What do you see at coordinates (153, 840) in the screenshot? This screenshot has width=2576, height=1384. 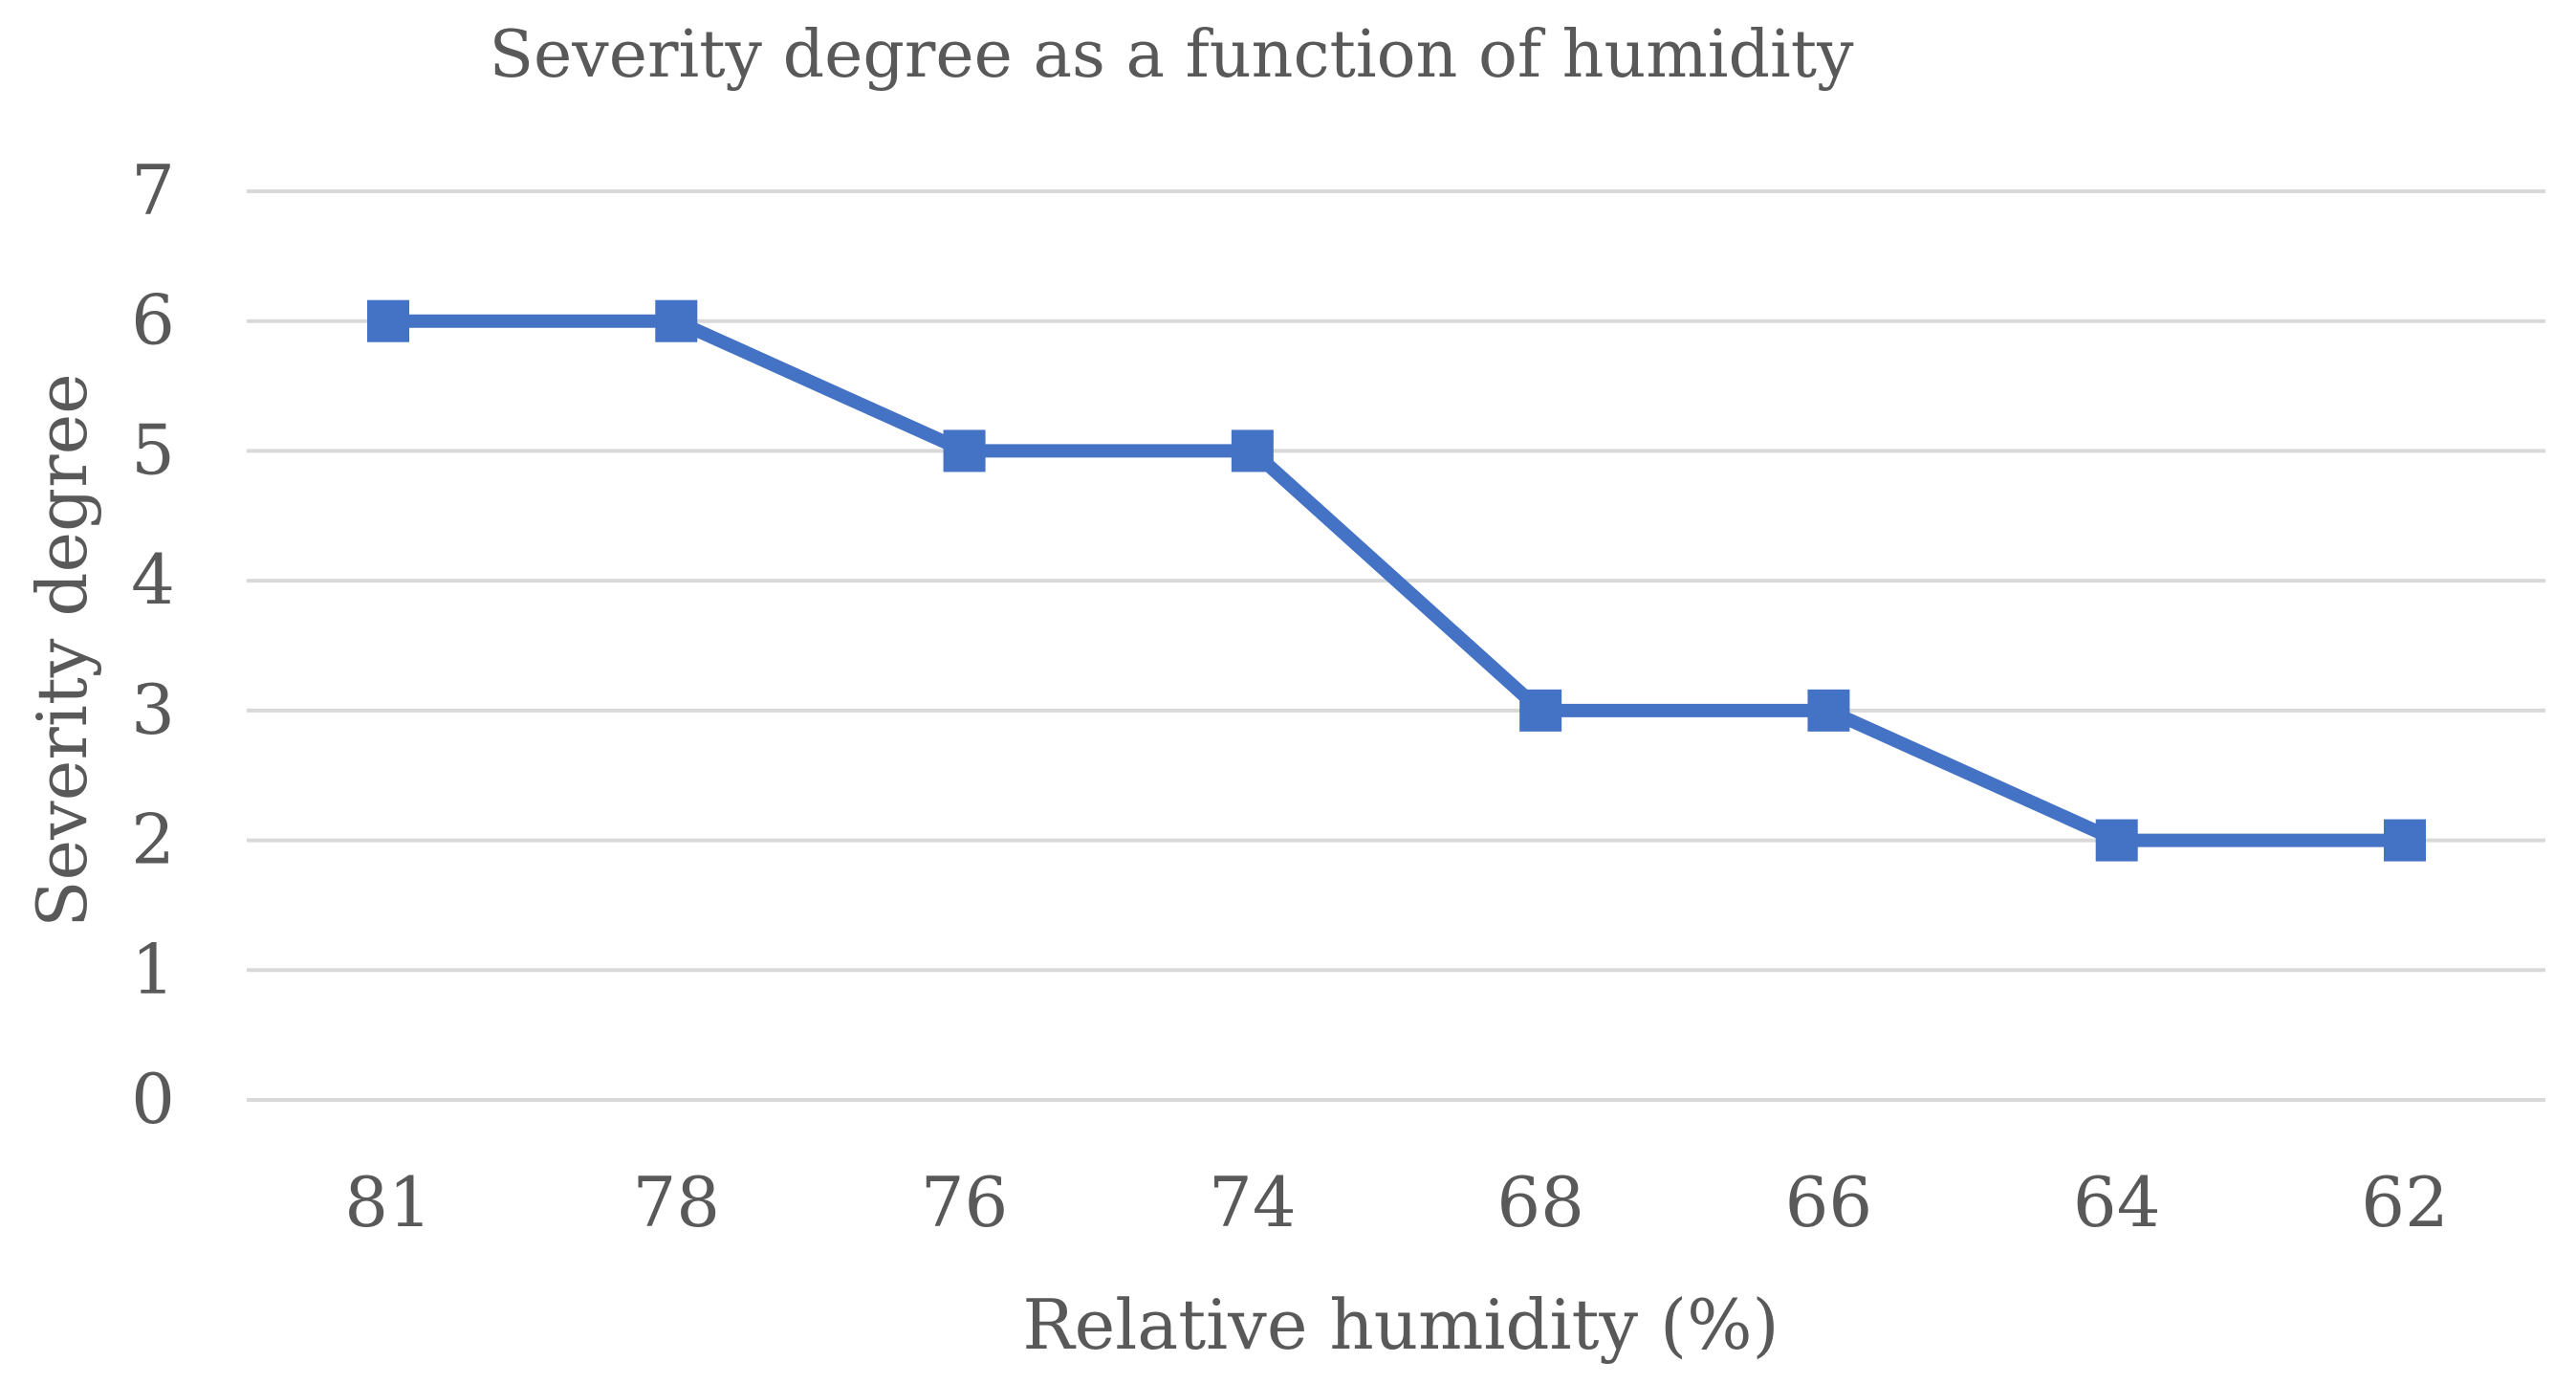 I see `y-tick-label: 2` at bounding box center [153, 840].